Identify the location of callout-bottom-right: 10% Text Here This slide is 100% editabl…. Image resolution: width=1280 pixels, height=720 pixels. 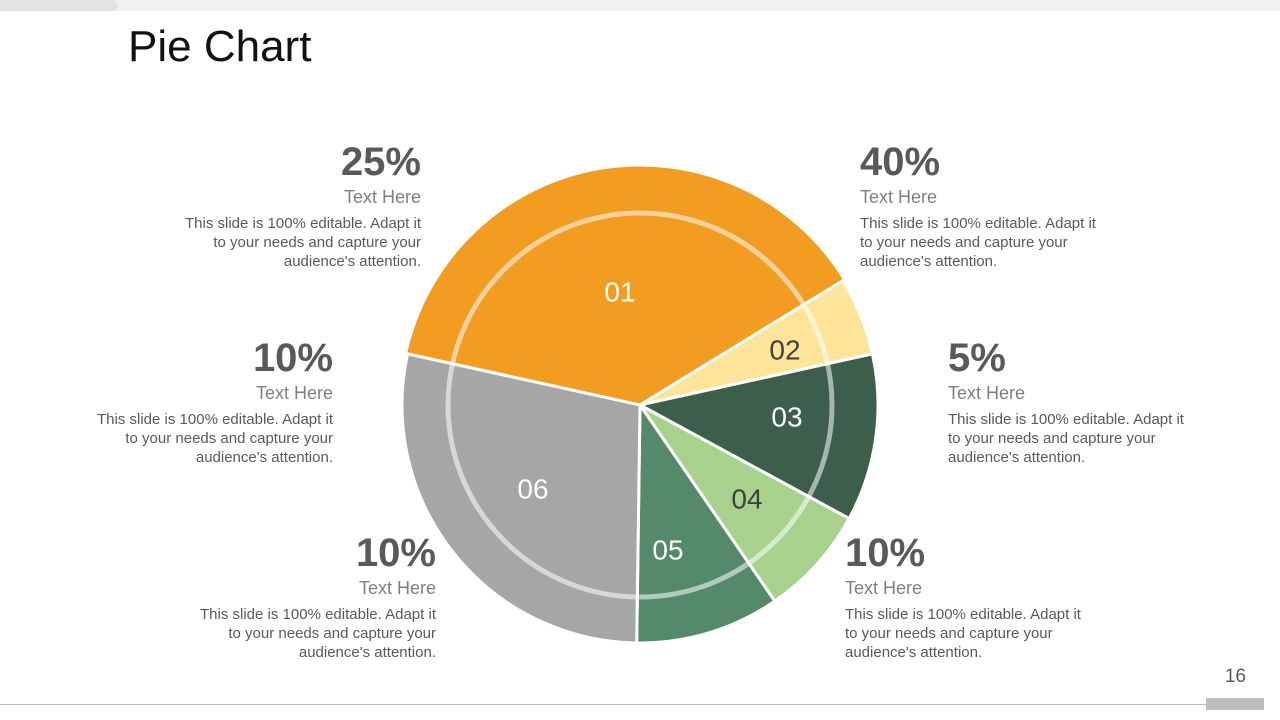
(975, 596).